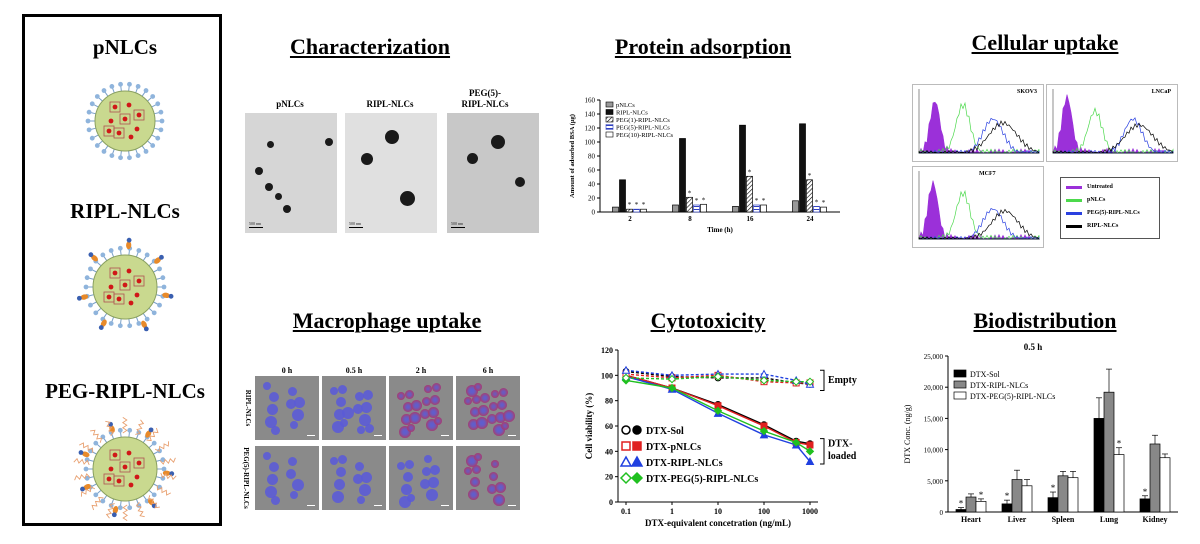 The width and height of the screenshot is (1200, 544). I want to click on y-tick-label: 40, so click(592, 185).